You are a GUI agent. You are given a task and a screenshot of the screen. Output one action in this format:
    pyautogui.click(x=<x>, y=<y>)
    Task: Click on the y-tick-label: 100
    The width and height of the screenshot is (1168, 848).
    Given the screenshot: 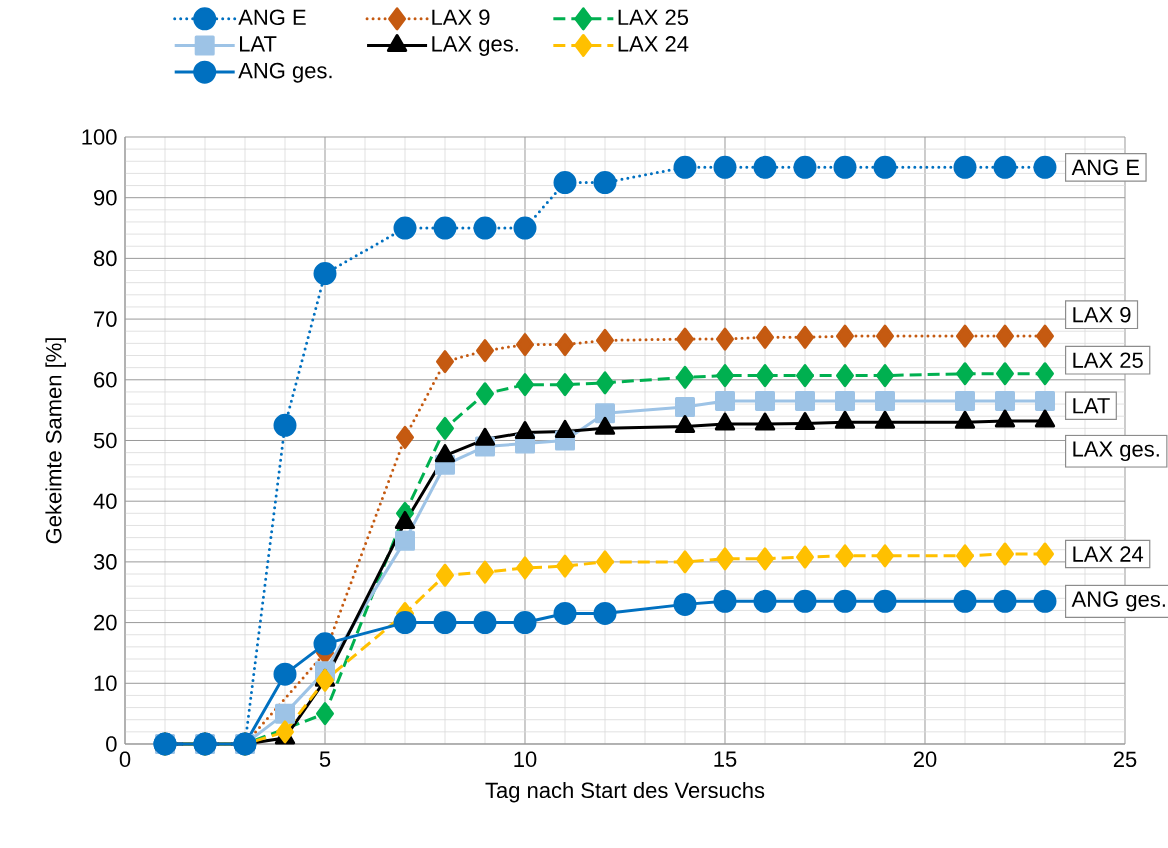 What is the action you would take?
    pyautogui.click(x=99, y=137)
    